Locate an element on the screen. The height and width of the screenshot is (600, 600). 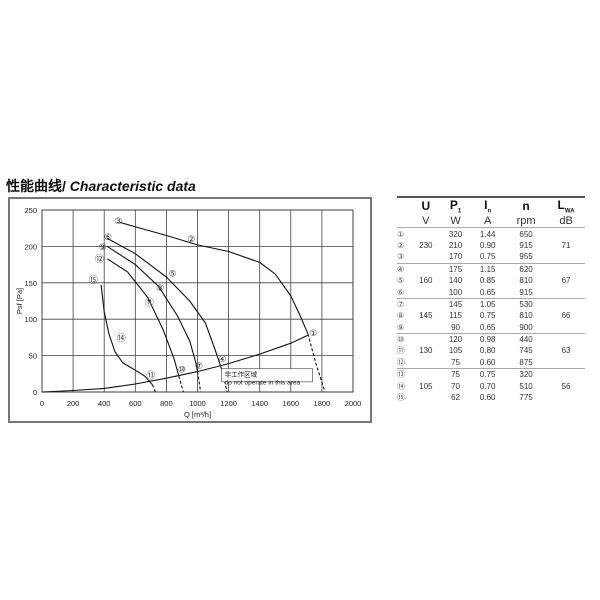
system-curve is located at coordinates (175, 363).